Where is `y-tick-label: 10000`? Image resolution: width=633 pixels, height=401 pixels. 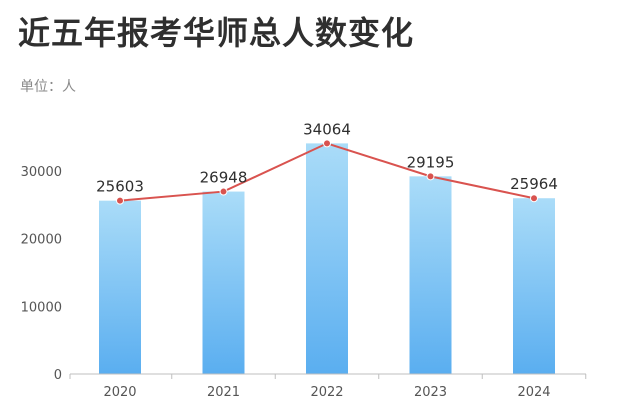
y-tick-label: 10000 is located at coordinates (41, 307).